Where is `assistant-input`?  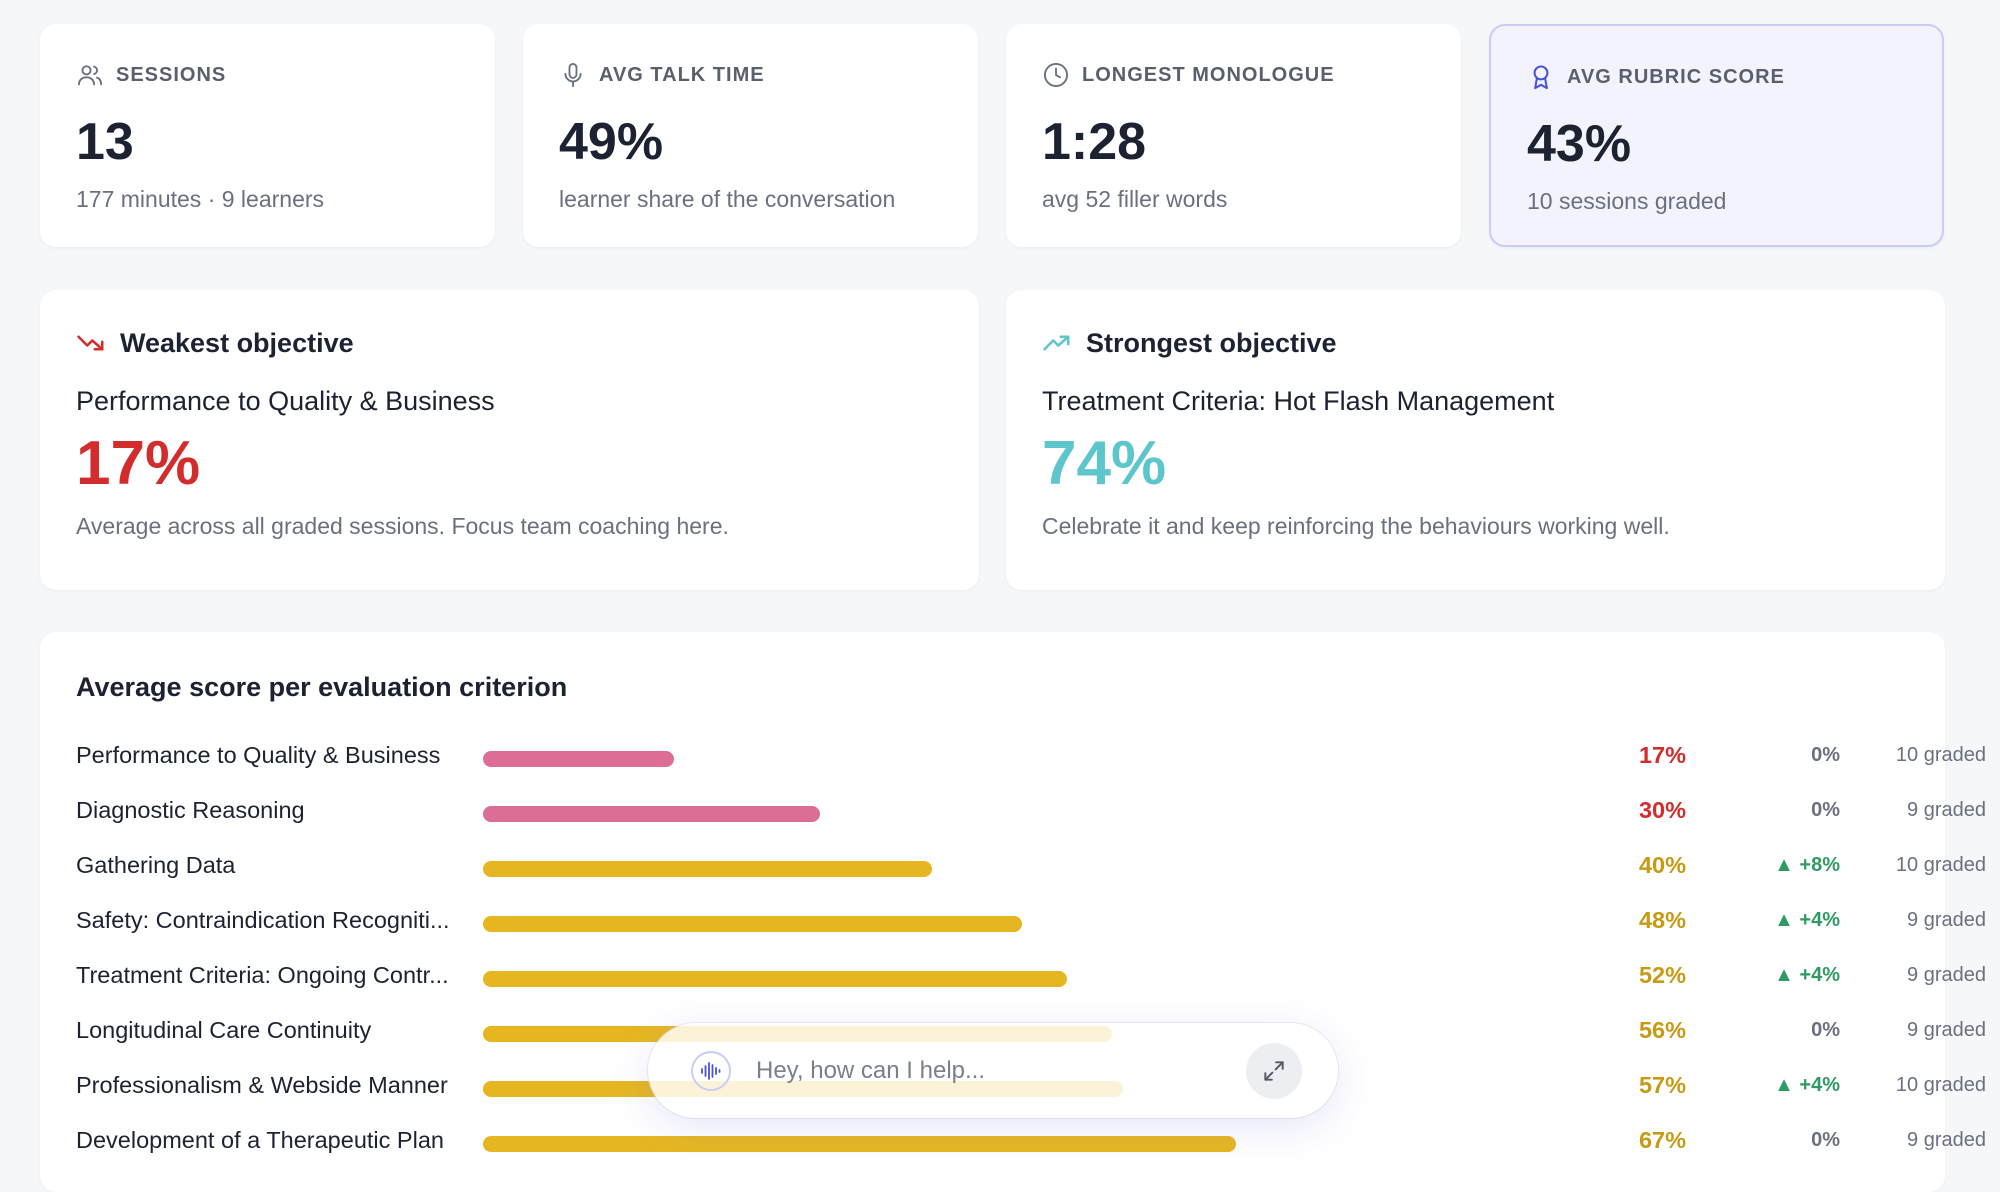 assistant-input is located at coordinates (1000, 1070).